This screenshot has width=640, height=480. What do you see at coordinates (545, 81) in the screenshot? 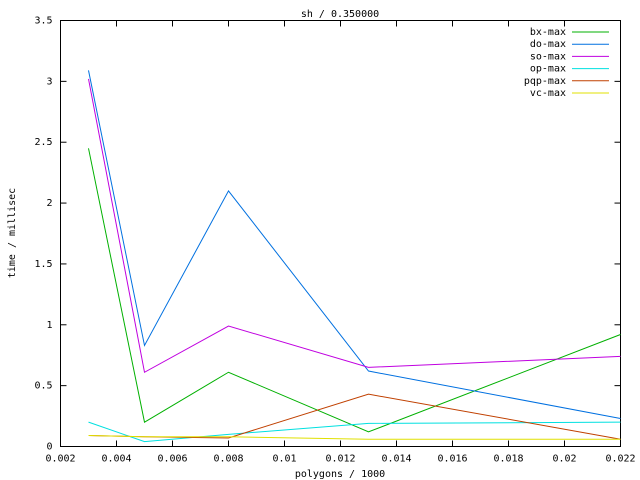
I see `legend-label: pqp-max` at bounding box center [545, 81].